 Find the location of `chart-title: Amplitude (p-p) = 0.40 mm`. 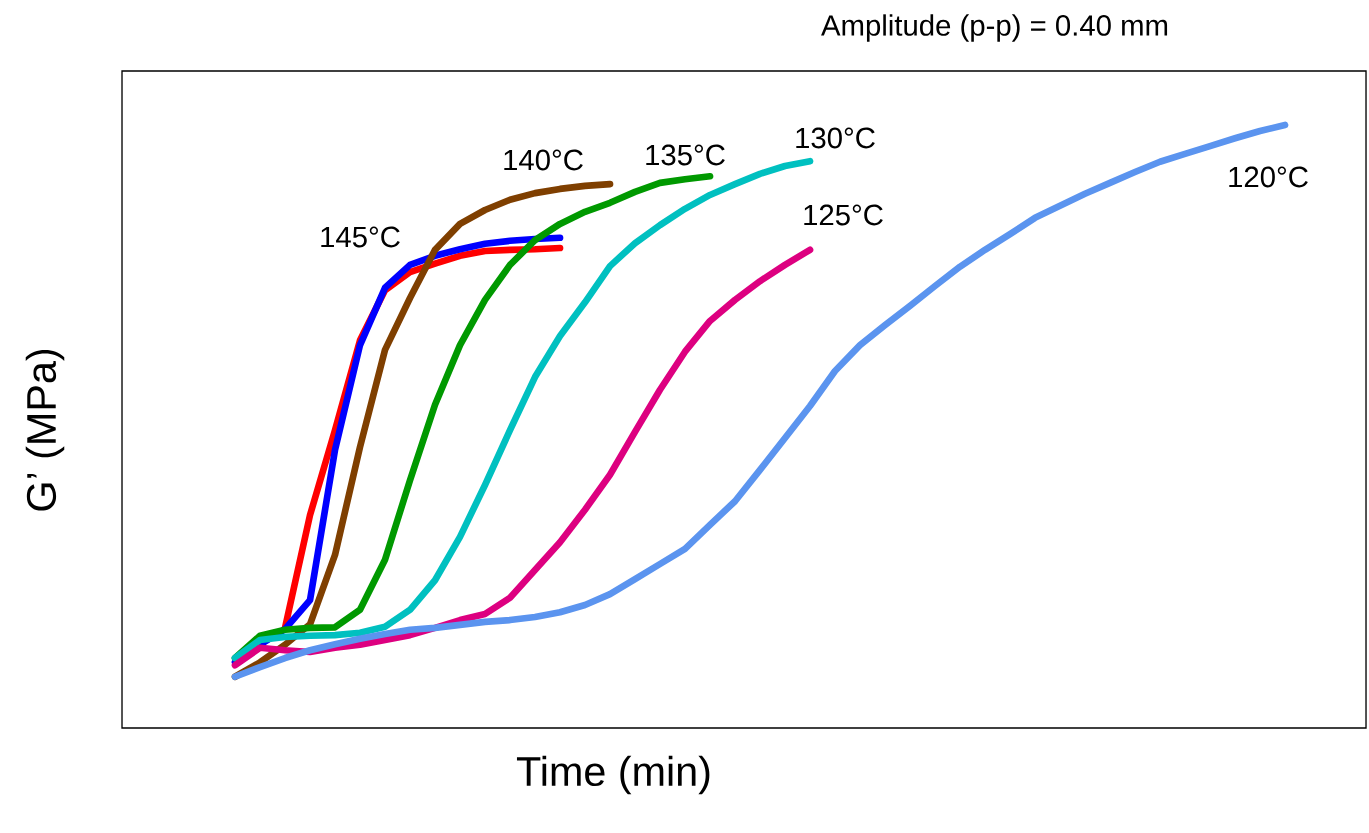

chart-title: Amplitude (p-p) = 0.40 mm is located at coordinates (994, 28).